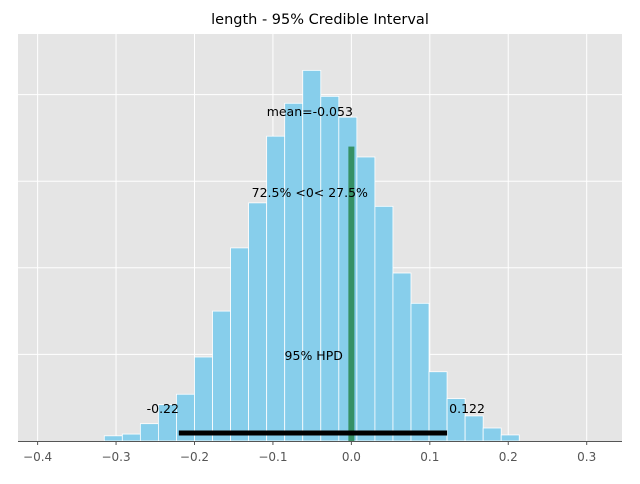 The image size is (640, 484). I want to click on hpd-high-annotation: 0.122, so click(467, 408).